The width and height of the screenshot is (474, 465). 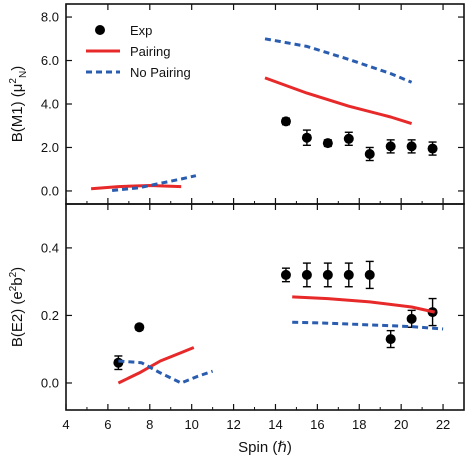 I want to click on top-y-tick-label: 4.0, so click(x=50, y=104).